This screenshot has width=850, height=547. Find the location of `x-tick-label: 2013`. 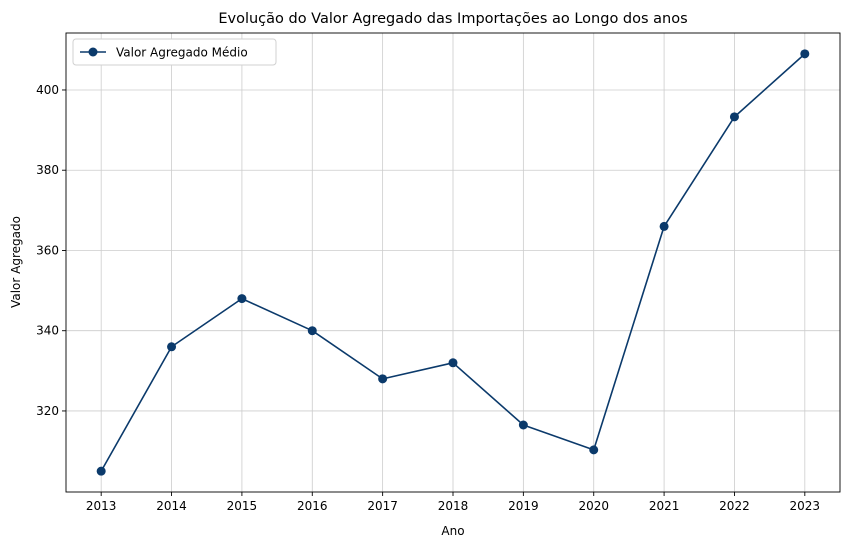

x-tick-label: 2013 is located at coordinates (101, 506).